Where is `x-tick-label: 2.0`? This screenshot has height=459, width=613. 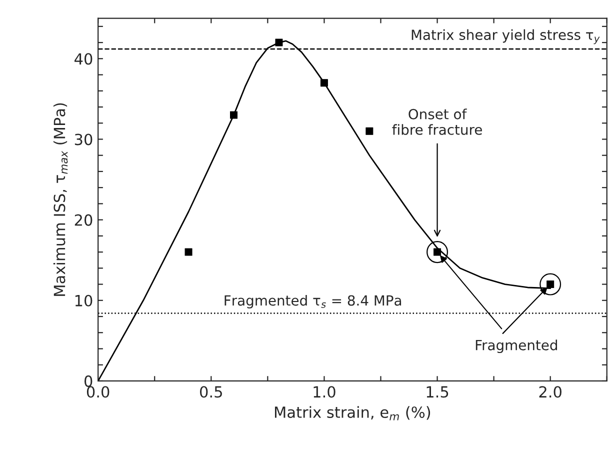
x-tick-label: 2.0 is located at coordinates (550, 392).